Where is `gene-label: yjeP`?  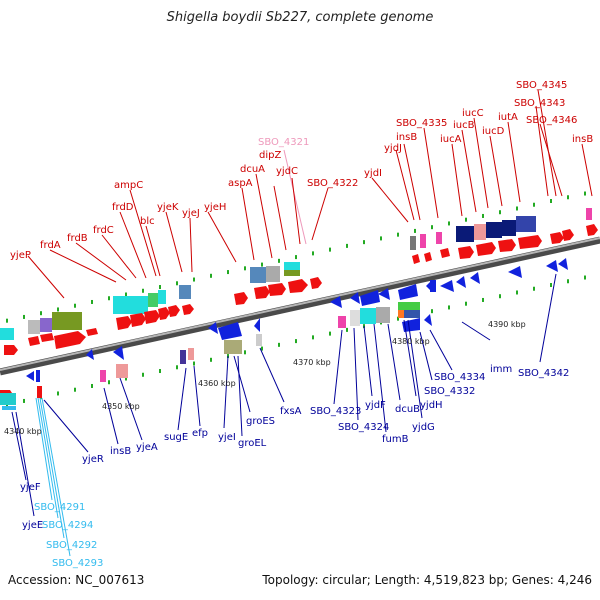 gene-label: yjeP is located at coordinates (20, 255).